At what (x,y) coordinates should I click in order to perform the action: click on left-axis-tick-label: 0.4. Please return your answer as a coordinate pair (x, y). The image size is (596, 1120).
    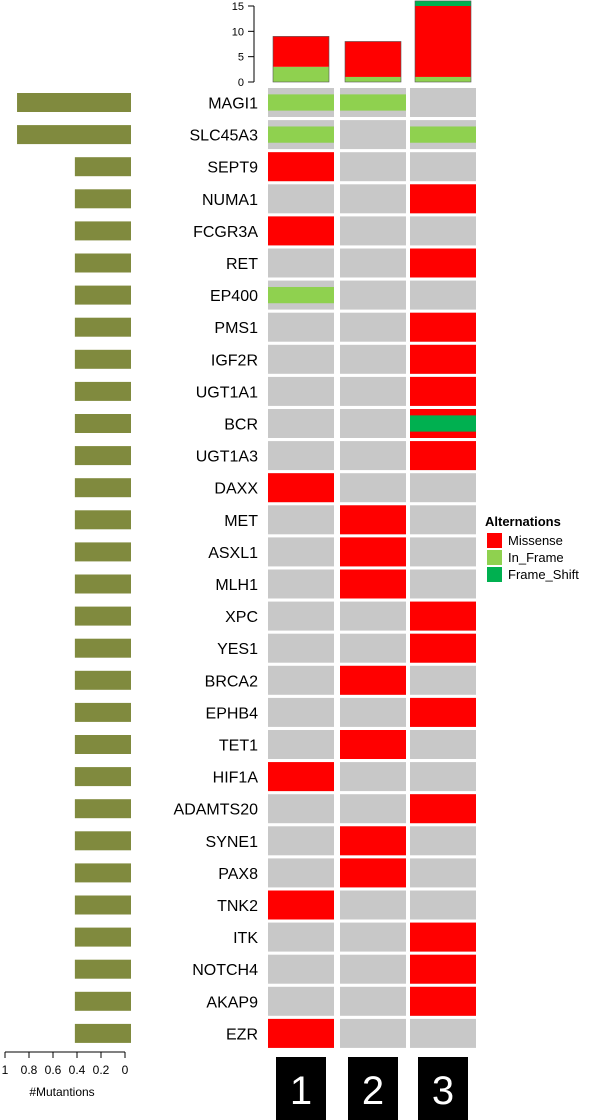
    Looking at the image, I should click on (77, 1070).